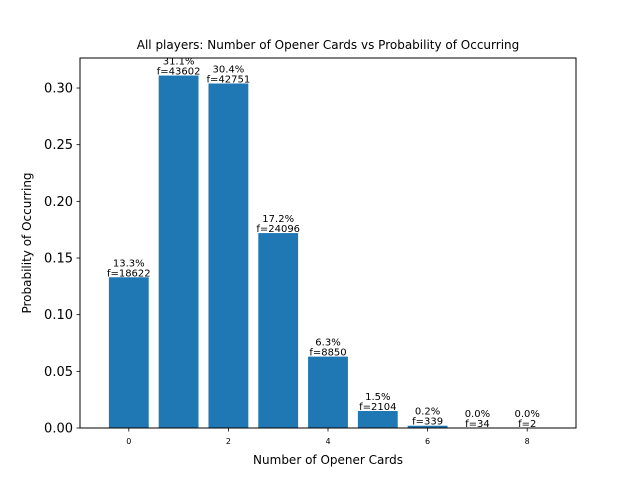 This screenshot has height=480, width=640. Describe the element at coordinates (58, 89) in the screenshot. I see `y-tick-label: 0.30` at that location.